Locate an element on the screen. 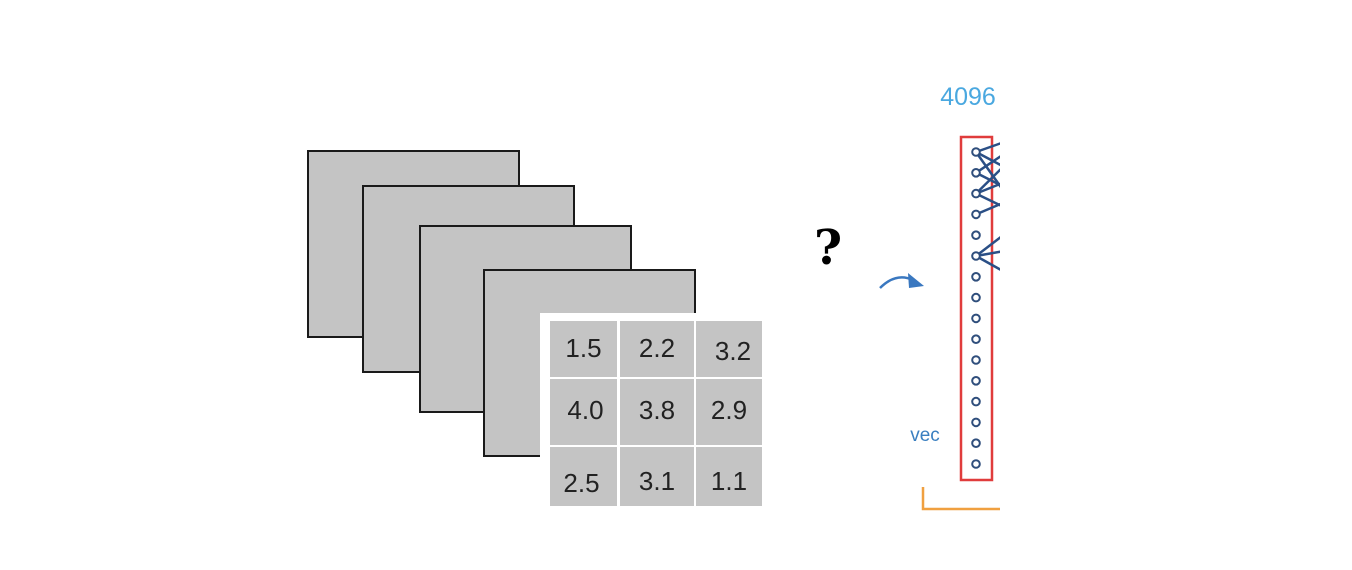  vector-box is located at coordinates (976, 308).